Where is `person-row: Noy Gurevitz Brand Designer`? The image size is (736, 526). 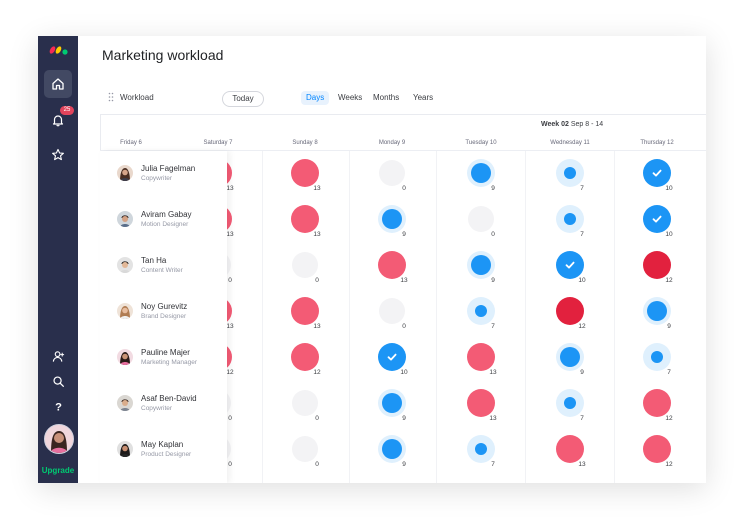 person-row: Noy Gurevitz Brand Designer is located at coordinates (163, 312).